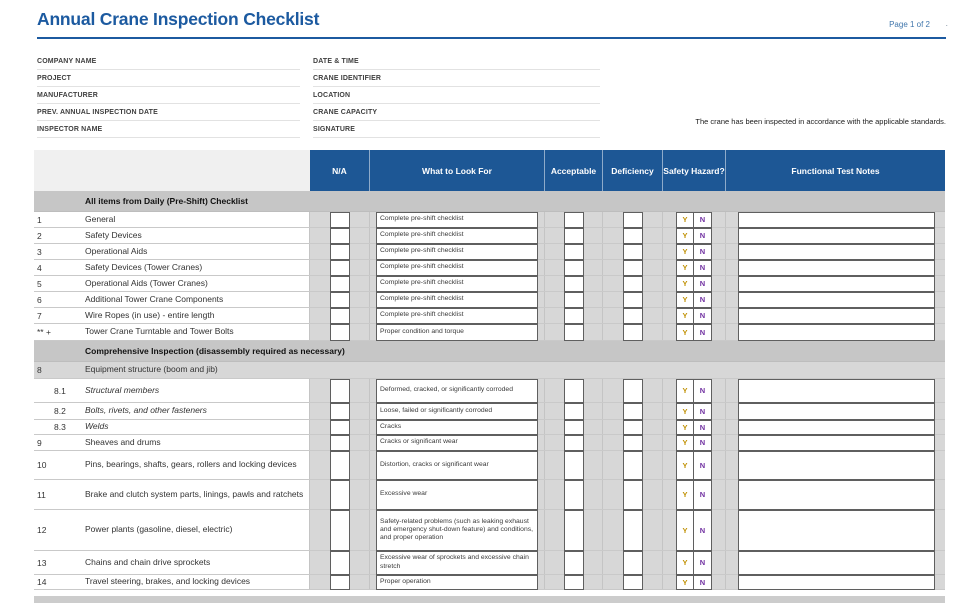 Image resolution: width=960 pixels, height=603 pixels. I want to click on field-crane-capacity: CRANE CAPACITY, so click(456, 112).